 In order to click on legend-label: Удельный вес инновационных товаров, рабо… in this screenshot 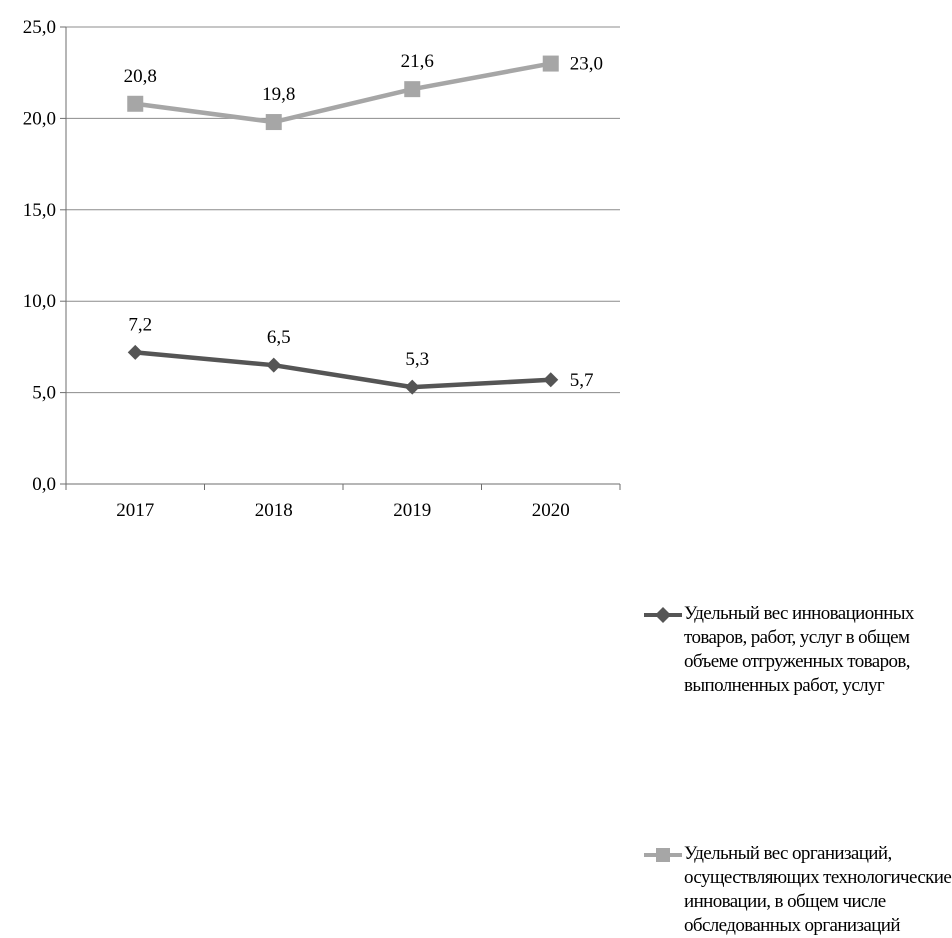, I will do `click(799, 649)`.